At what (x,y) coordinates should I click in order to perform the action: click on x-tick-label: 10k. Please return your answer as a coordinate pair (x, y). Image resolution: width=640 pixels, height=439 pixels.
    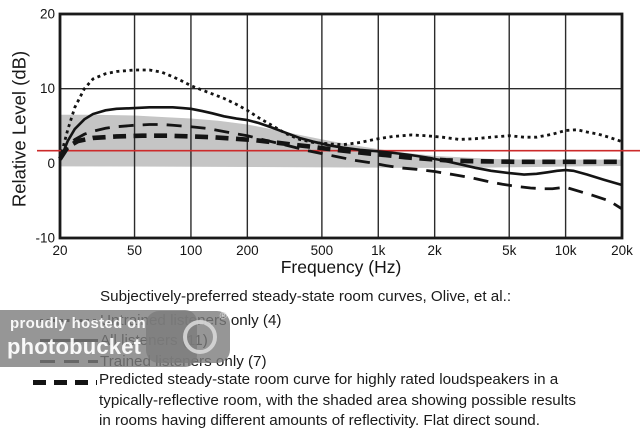
    Looking at the image, I should click on (566, 250).